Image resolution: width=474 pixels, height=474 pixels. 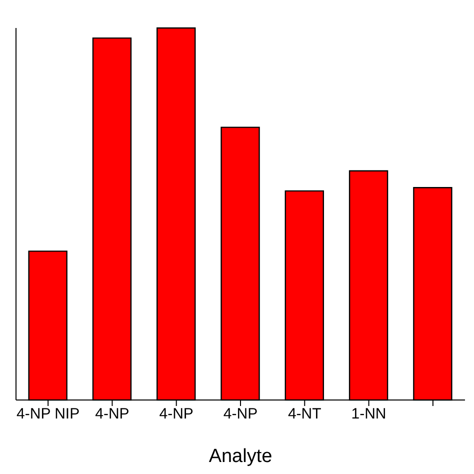 I want to click on x-tick-label: 4-NT, so click(x=305, y=414).